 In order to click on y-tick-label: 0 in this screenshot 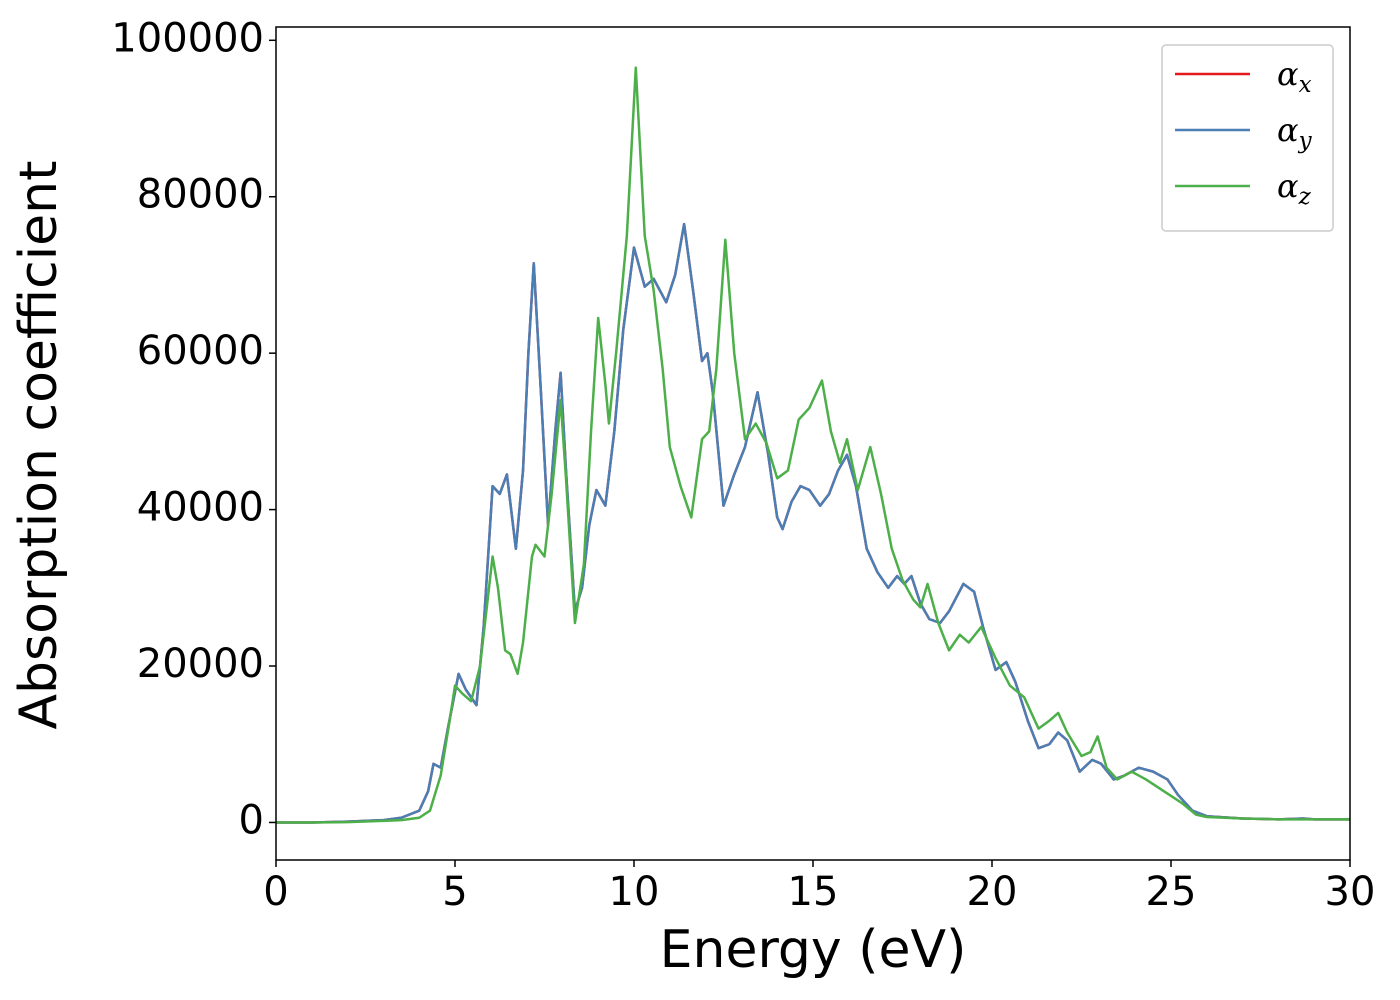, I will do `click(251, 820)`.